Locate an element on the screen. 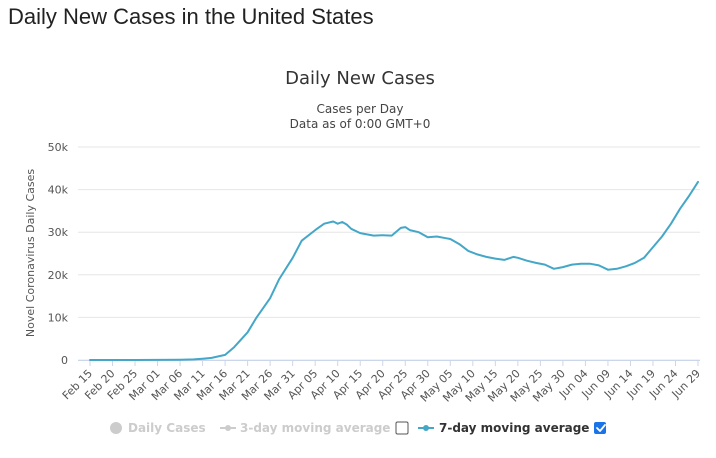 The image size is (716, 458). y-tick-label: 40k is located at coordinates (58, 190).